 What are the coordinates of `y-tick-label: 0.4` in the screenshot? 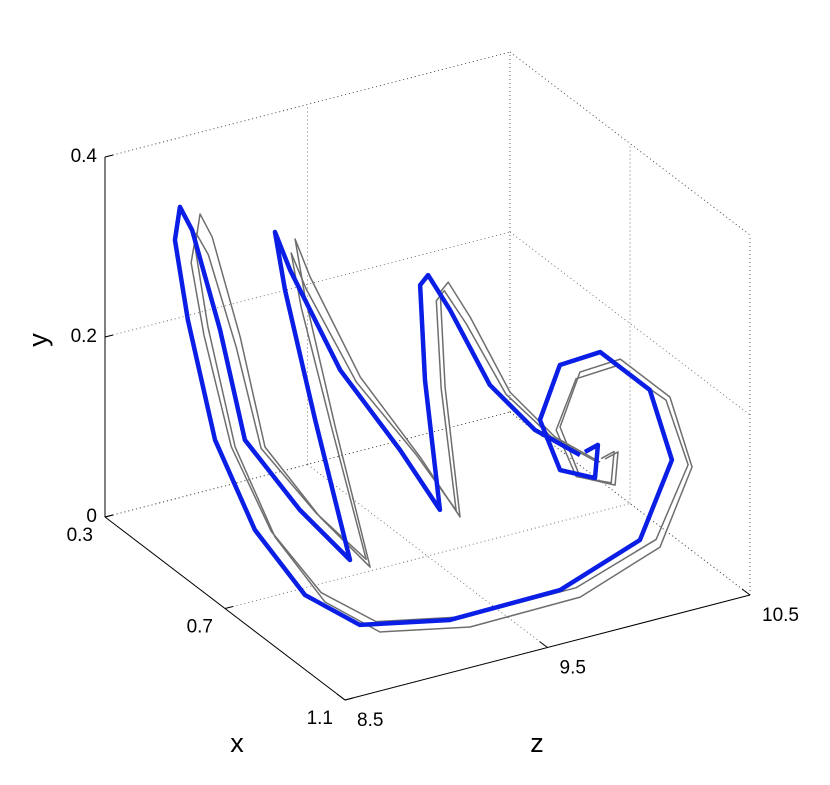 It's located at (84, 156).